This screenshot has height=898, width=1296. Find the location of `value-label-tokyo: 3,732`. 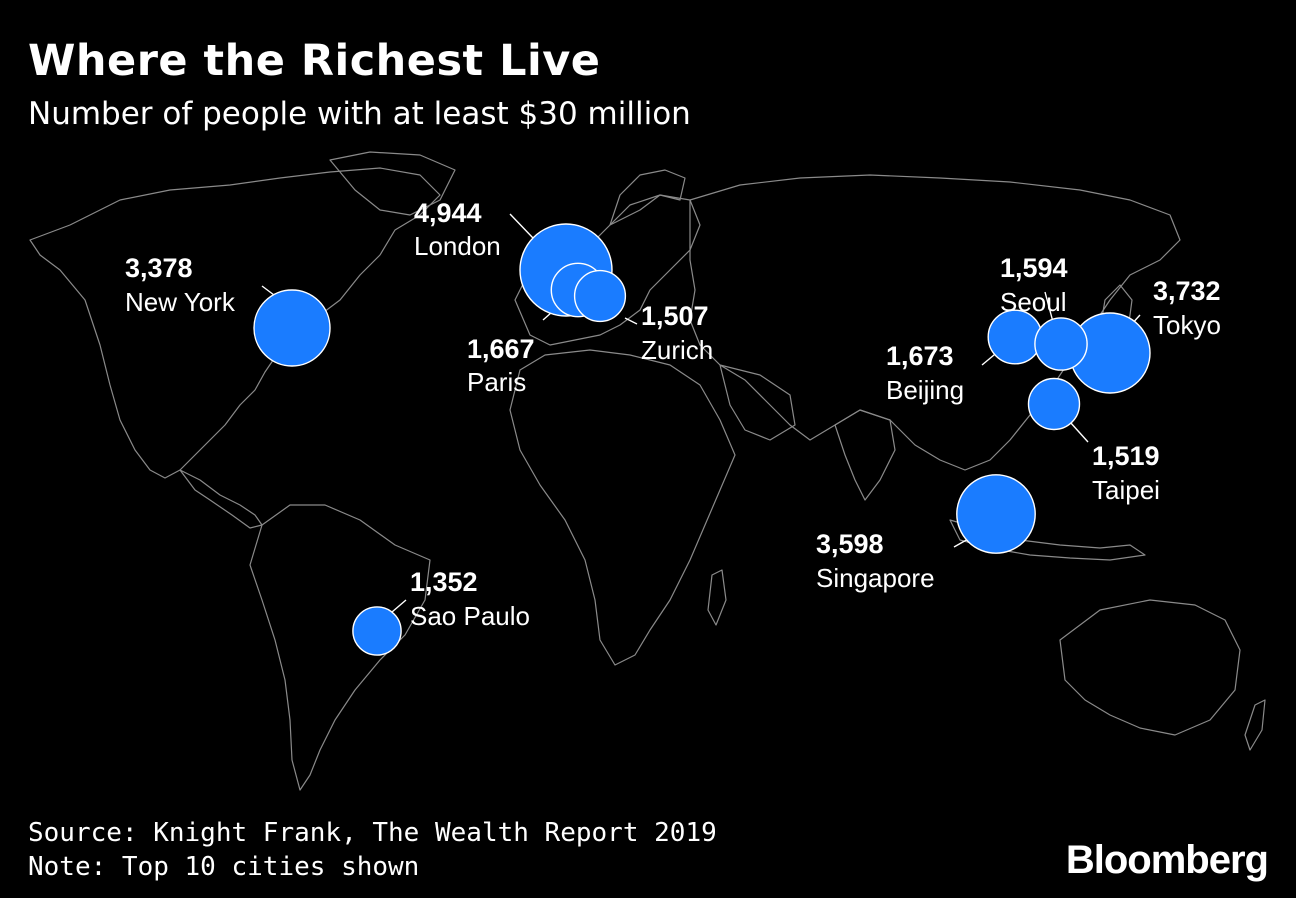

value-label-tokyo: 3,732 is located at coordinates (1187, 291).